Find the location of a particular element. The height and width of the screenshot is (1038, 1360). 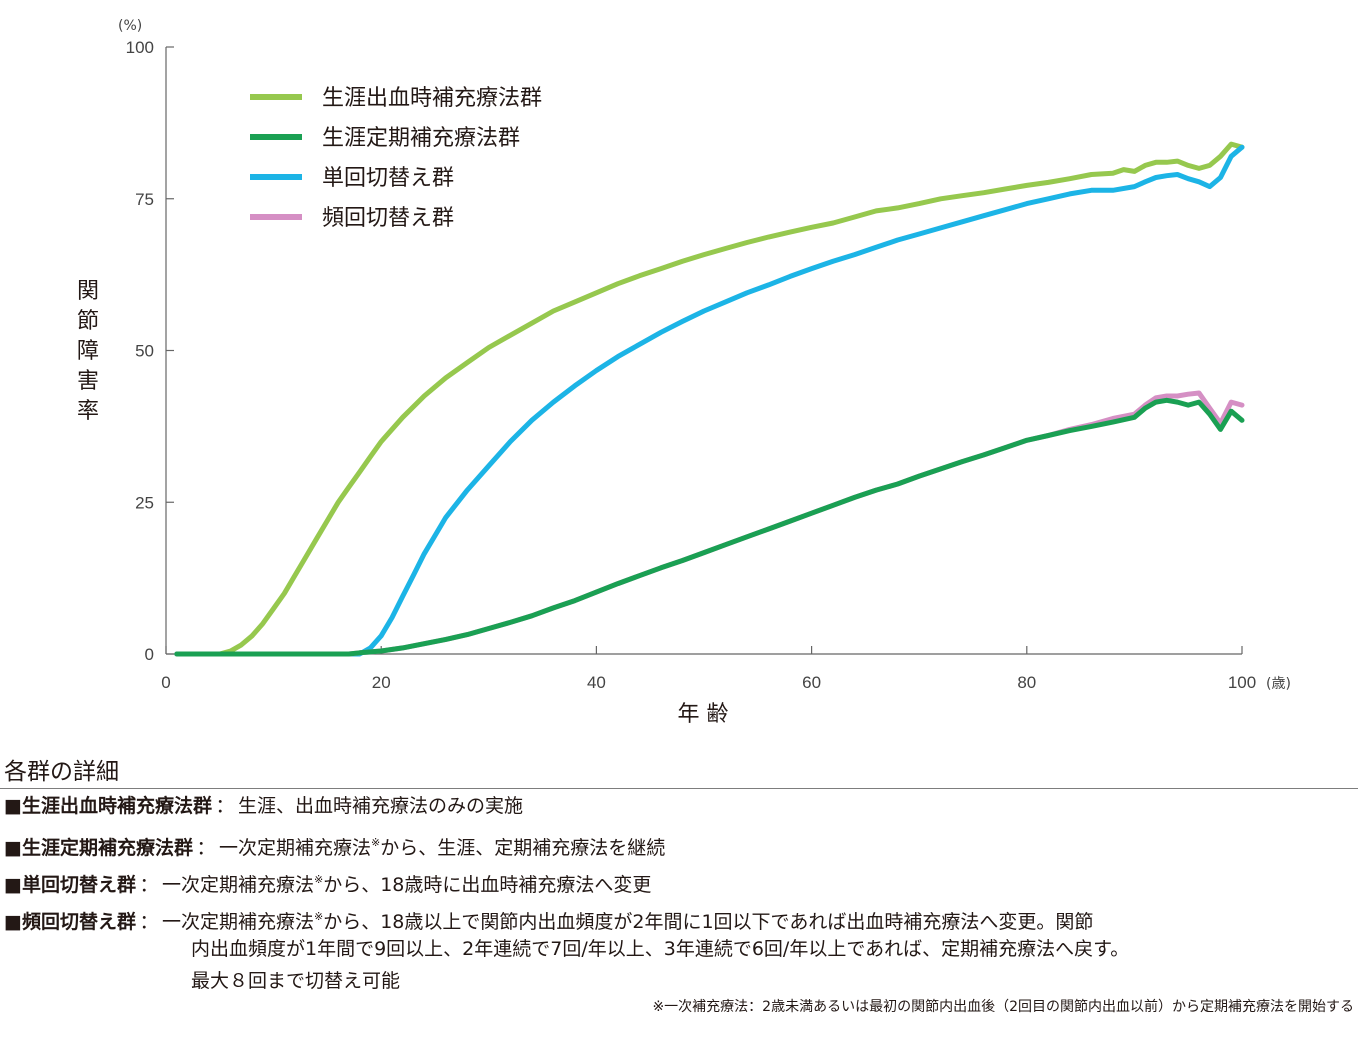

x-tick-label: 40 is located at coordinates (596, 682).